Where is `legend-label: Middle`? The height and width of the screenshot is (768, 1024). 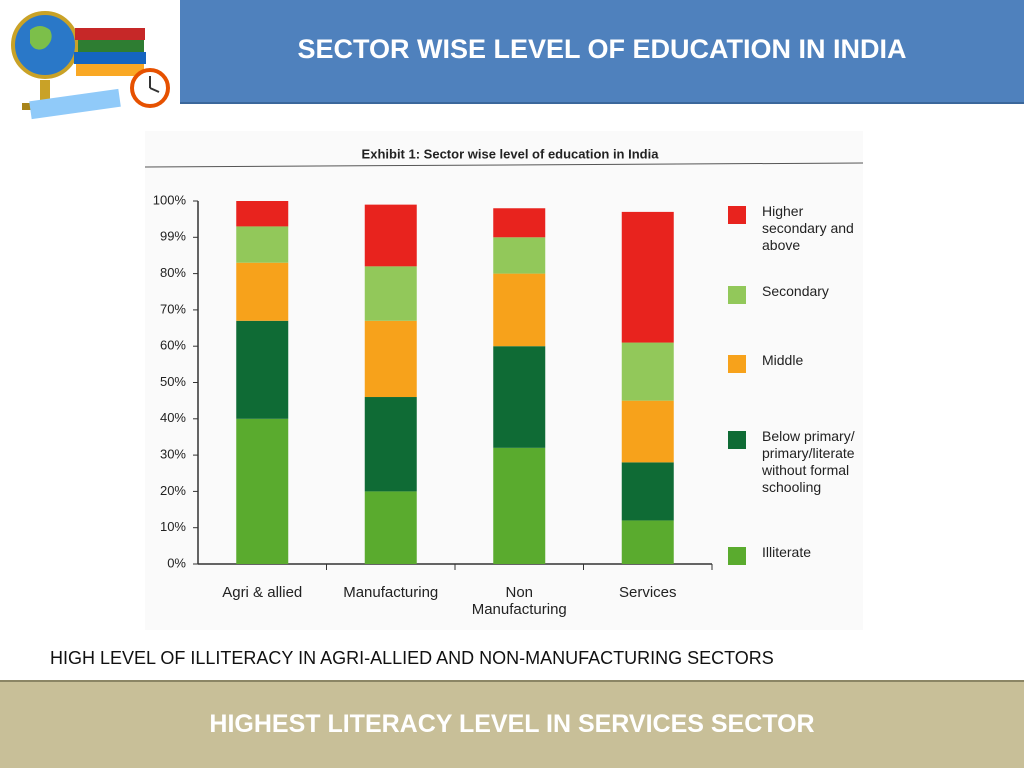
legend-label: Middle is located at coordinates (783, 360).